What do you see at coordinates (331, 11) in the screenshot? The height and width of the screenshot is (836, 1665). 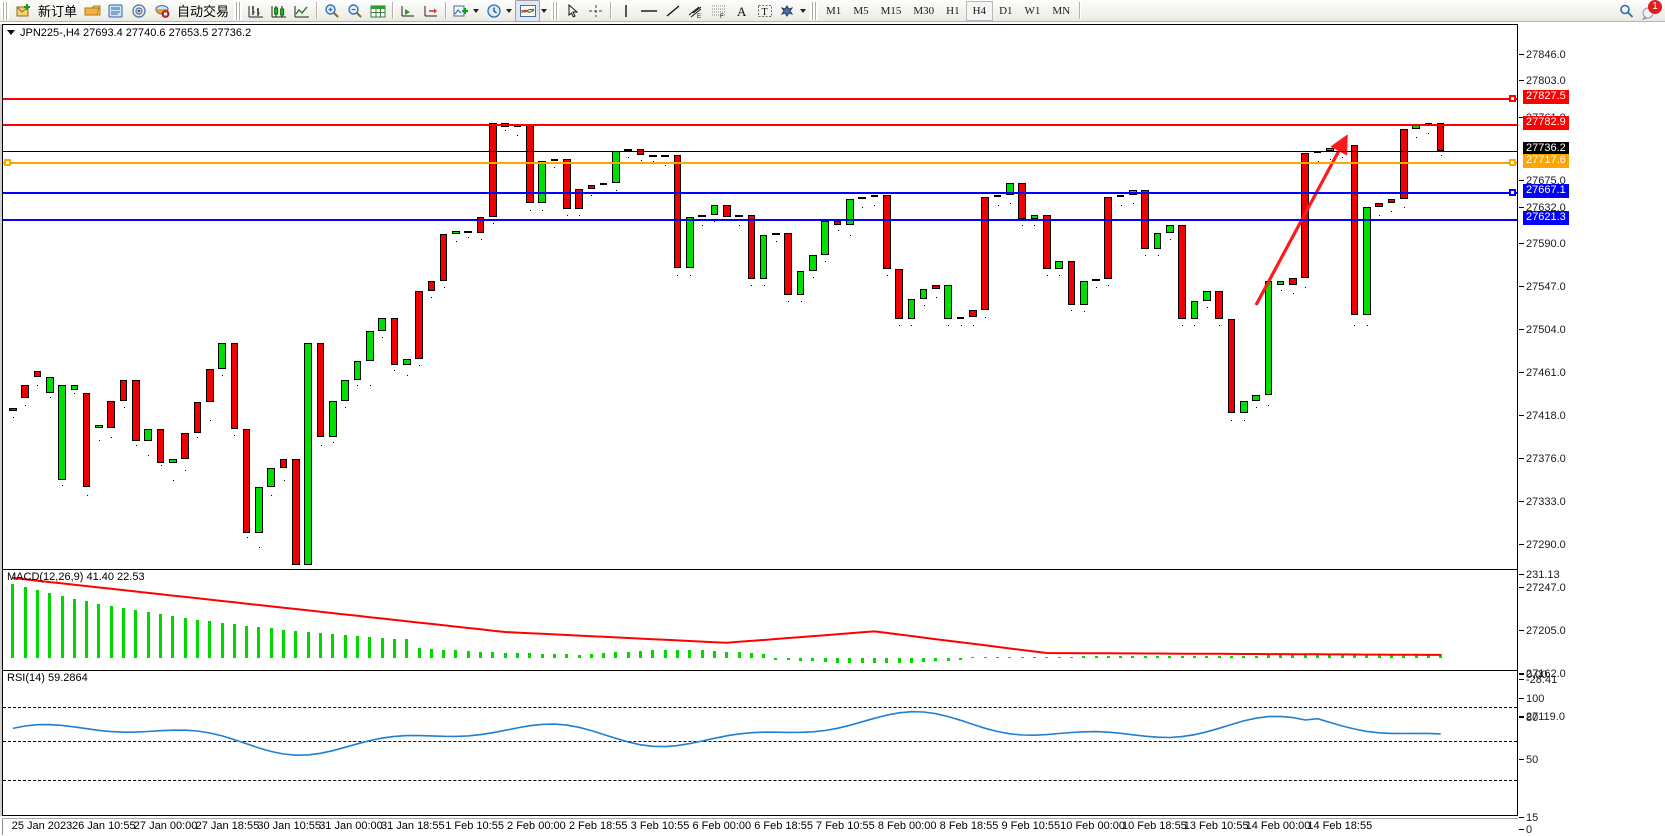 I see `zoom-in-icon` at bounding box center [331, 11].